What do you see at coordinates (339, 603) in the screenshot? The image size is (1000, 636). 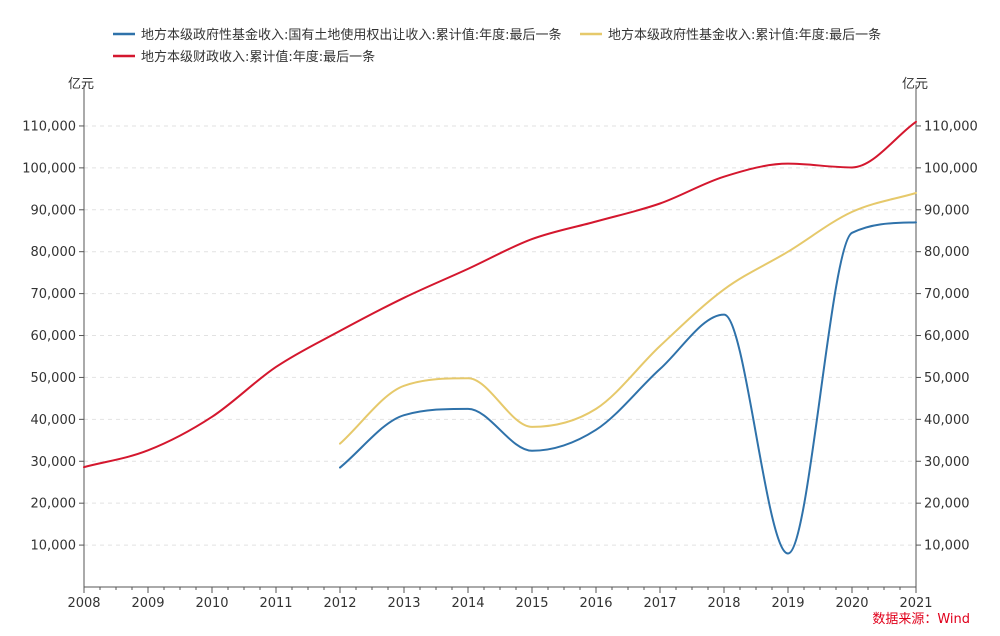 I see `x-tick-label: 2012` at bounding box center [339, 603].